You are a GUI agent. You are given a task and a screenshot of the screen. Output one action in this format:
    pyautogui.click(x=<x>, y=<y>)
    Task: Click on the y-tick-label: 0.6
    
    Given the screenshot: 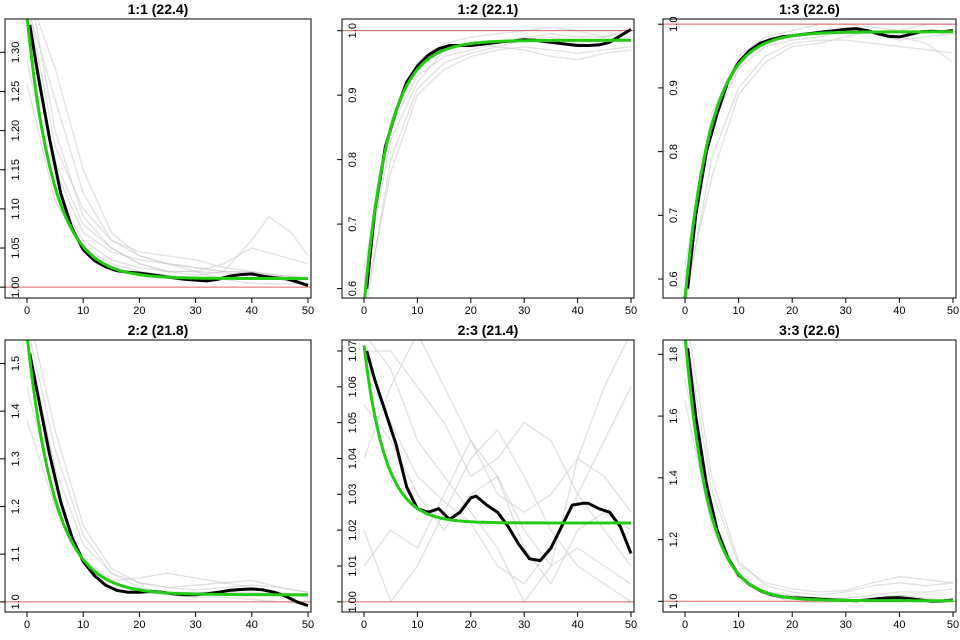 What is the action you would take?
    pyautogui.click(x=674, y=278)
    